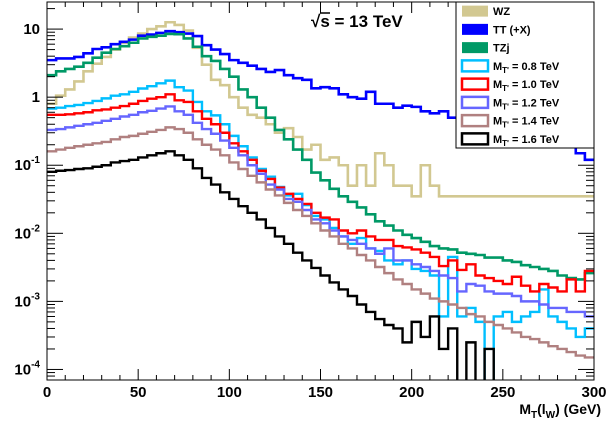 The image size is (609, 421). Describe the element at coordinates (526, 86) in the screenshot. I see `legend-label-m-t-1-0-tev: MT' = 1.0 TeV` at that location.